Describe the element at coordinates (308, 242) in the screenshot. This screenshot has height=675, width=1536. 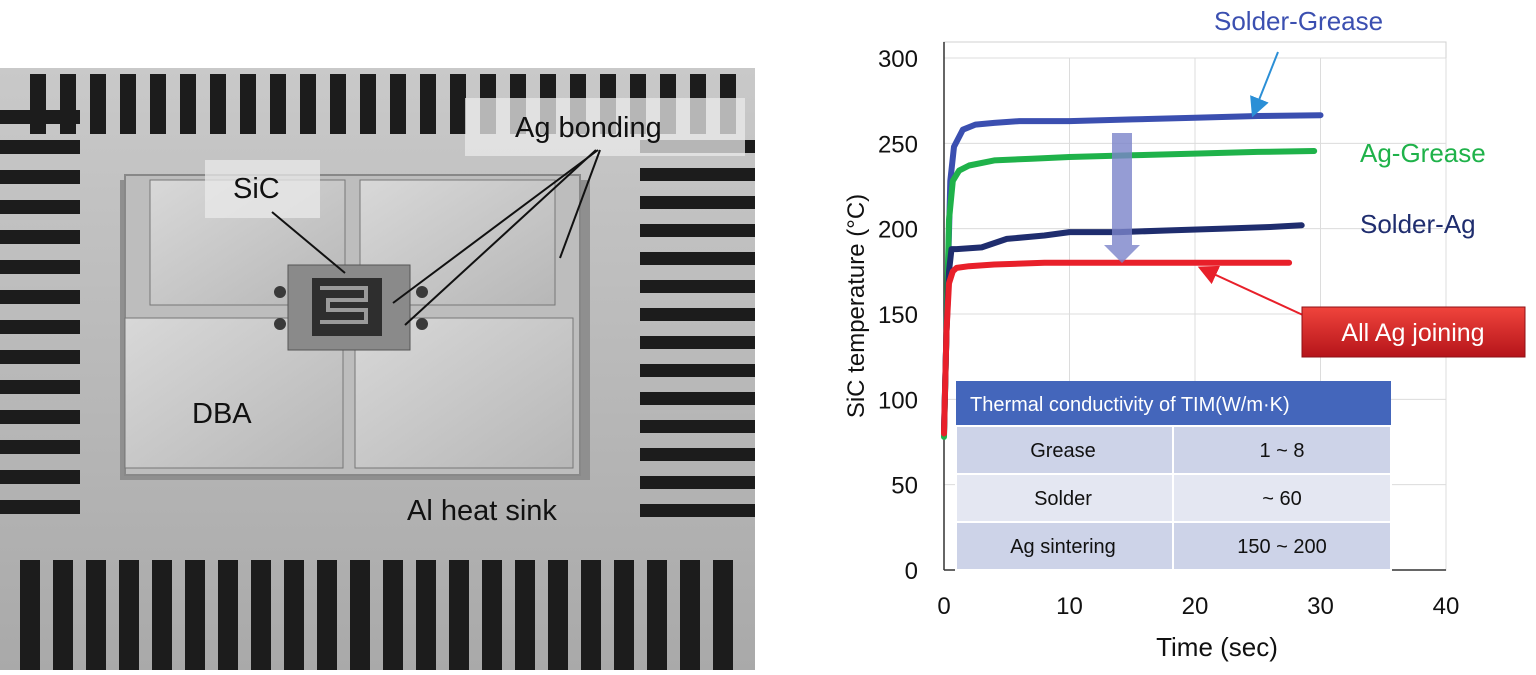
I see `sic-pointer-arrow` at that location.